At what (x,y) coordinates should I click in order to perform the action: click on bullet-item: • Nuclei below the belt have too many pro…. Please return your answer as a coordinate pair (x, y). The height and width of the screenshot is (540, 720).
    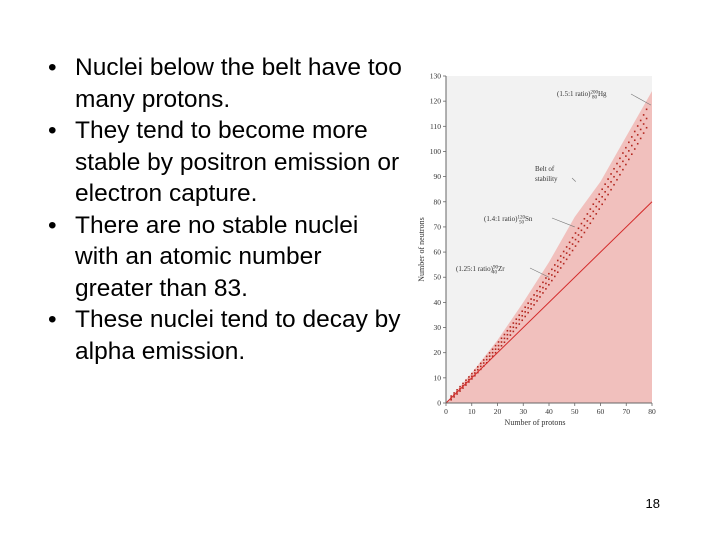
    Looking at the image, I should click on (222, 83).